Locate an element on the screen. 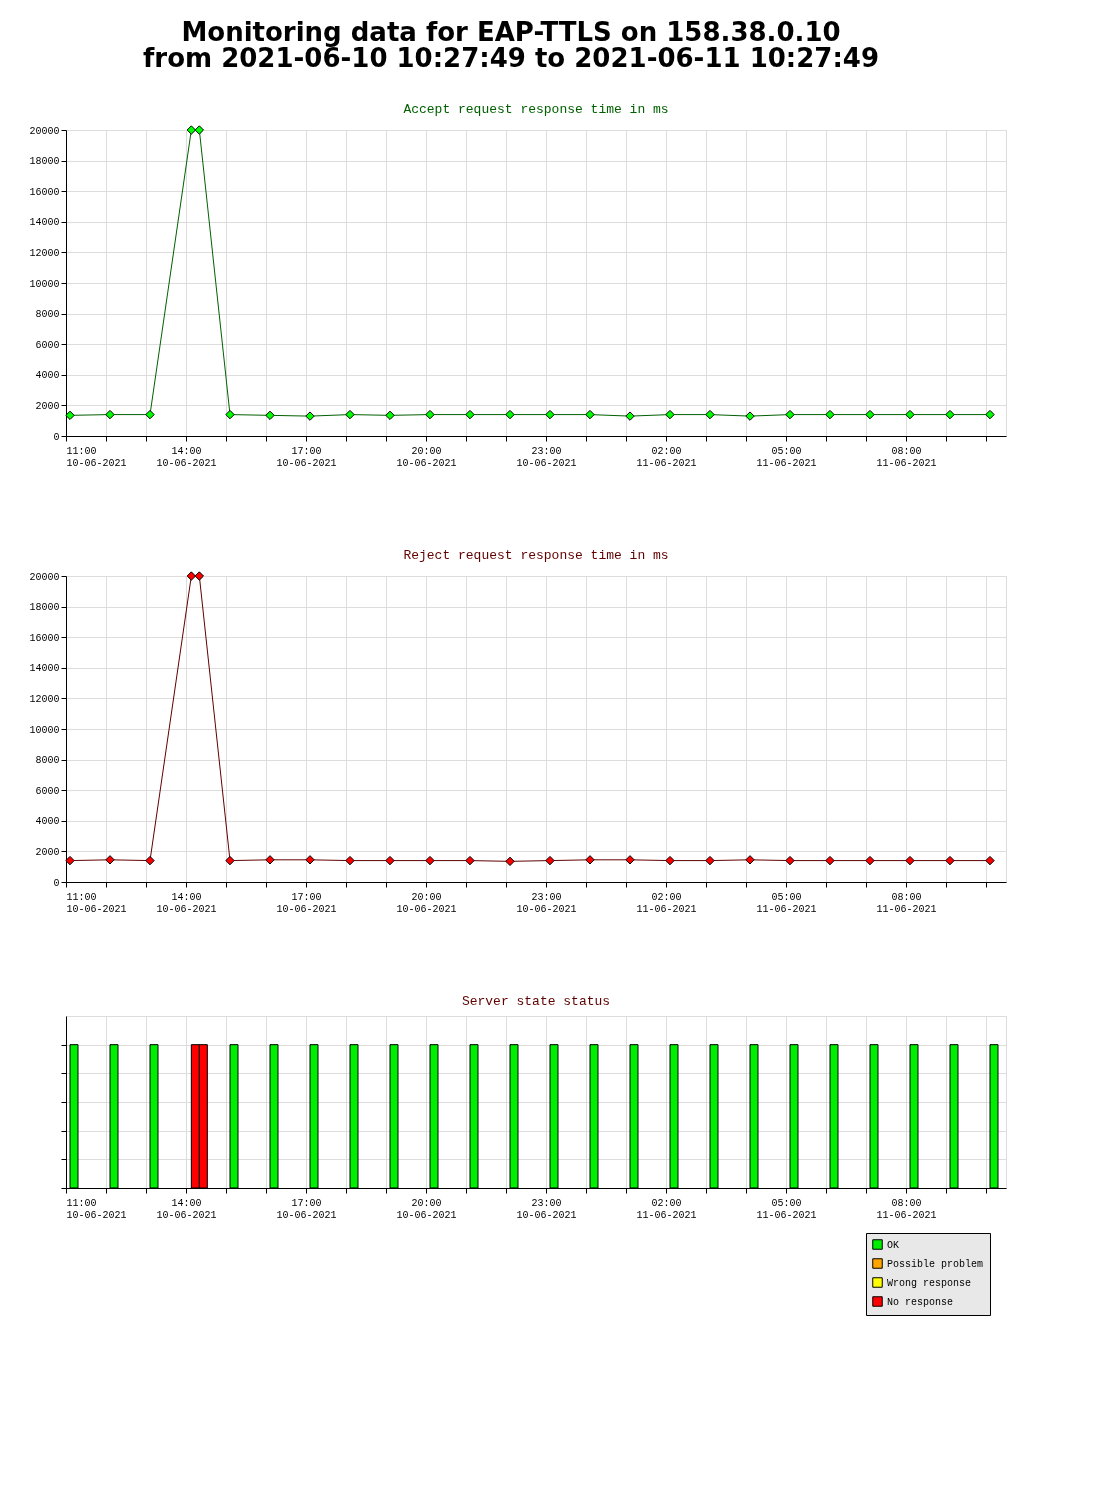 This screenshot has width=1100, height=1500. y-tick-label: 20000 is located at coordinates (44, 131).